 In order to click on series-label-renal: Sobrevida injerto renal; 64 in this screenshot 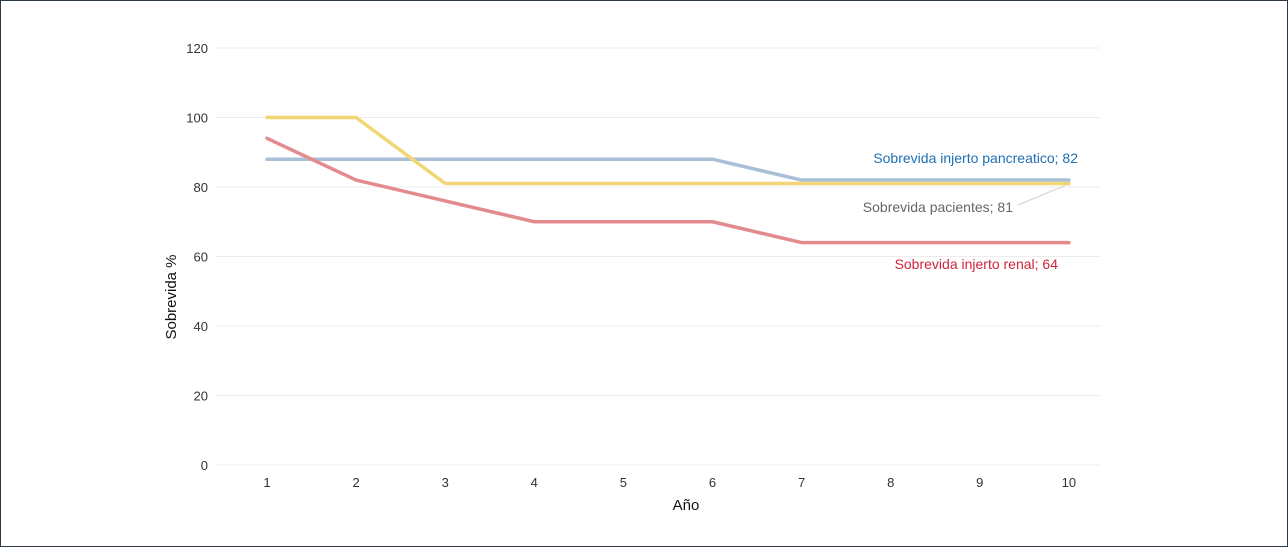, I will do `click(977, 264)`.